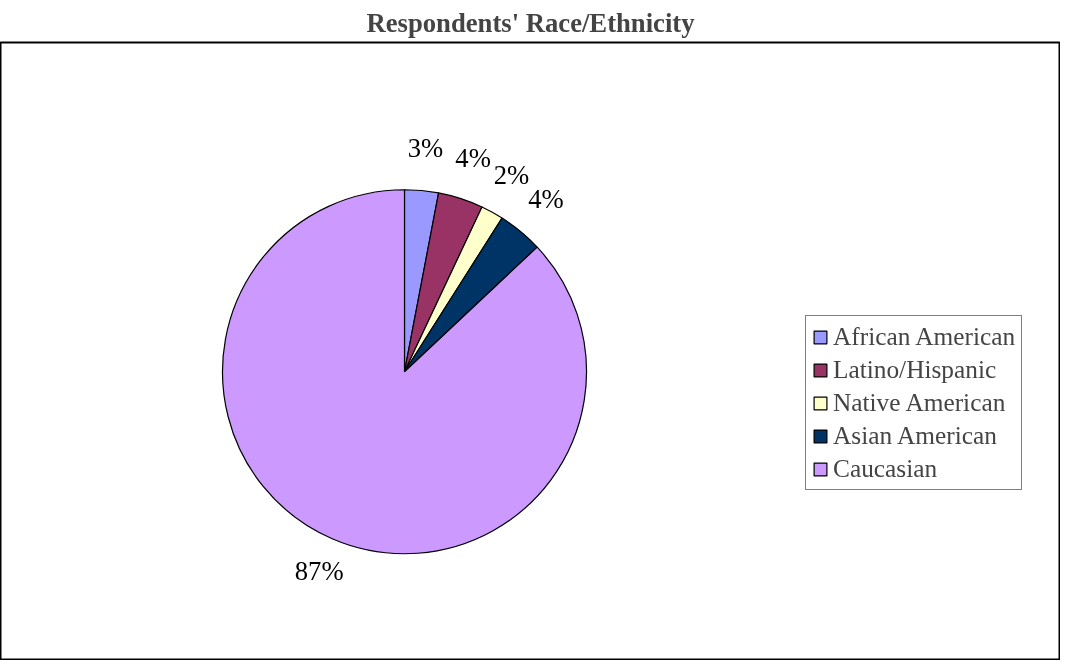 The width and height of the screenshot is (1065, 667). What do you see at coordinates (924, 336) in the screenshot?
I see `legend-label: African American` at bounding box center [924, 336].